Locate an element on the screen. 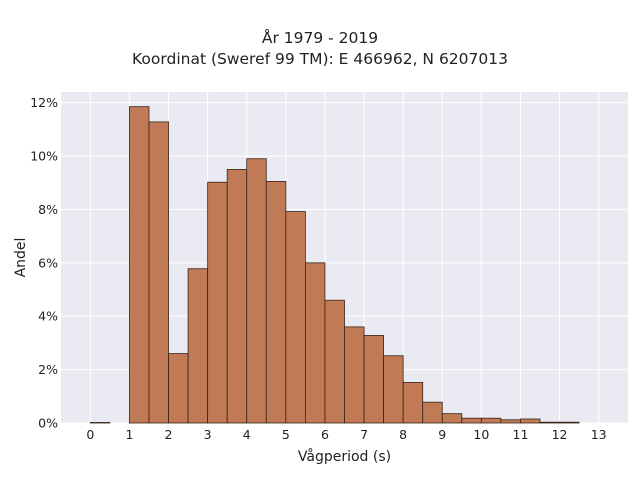  x-tick-label: 0 is located at coordinates (90, 434).